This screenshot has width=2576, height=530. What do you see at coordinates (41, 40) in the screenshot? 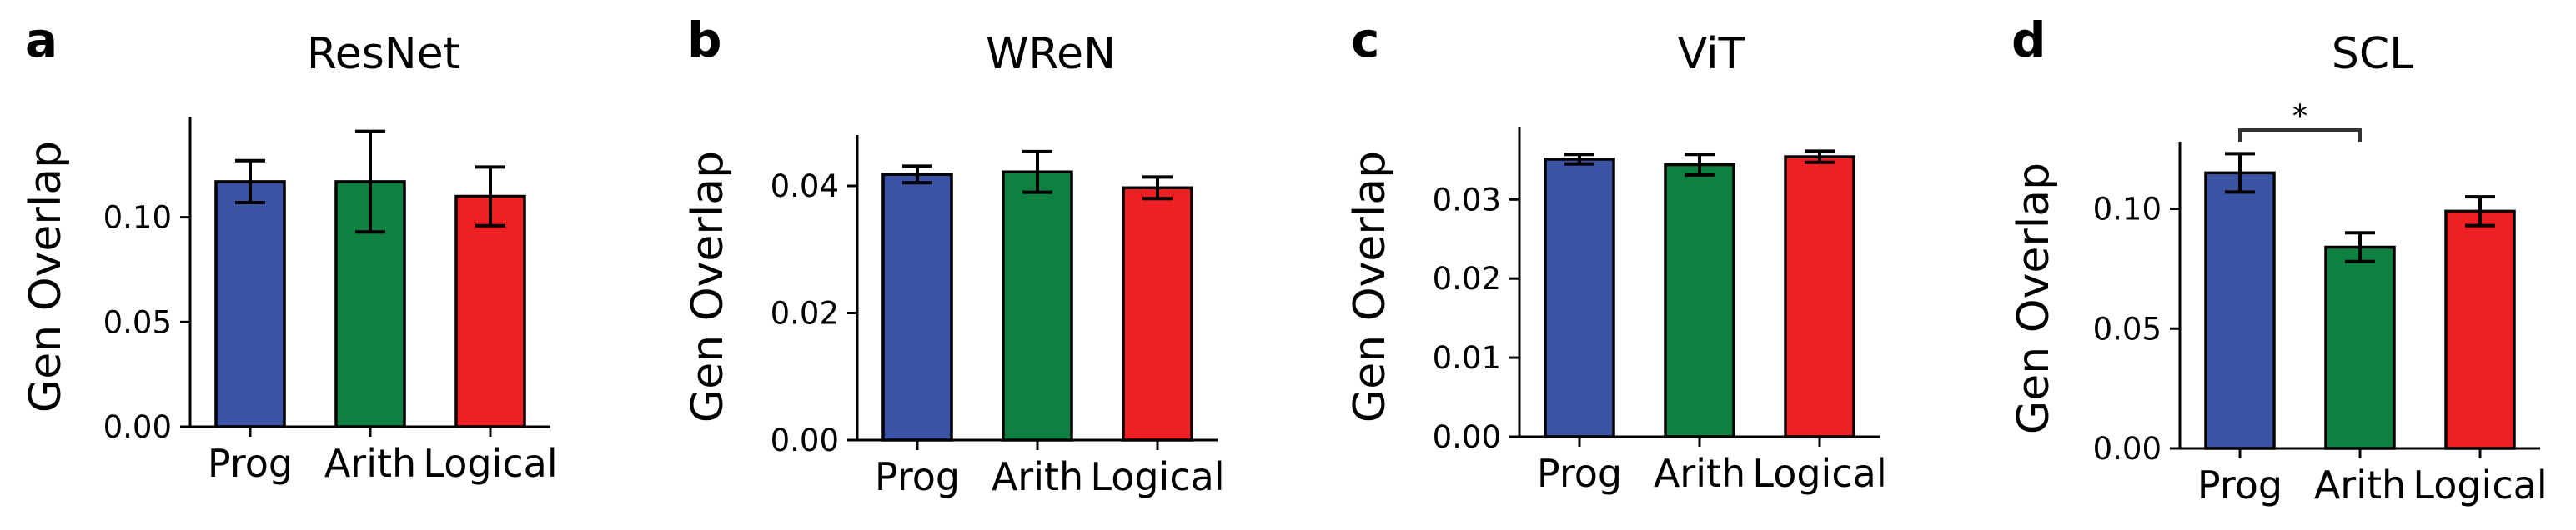
I see `panel-letter: a` at bounding box center [41, 40].